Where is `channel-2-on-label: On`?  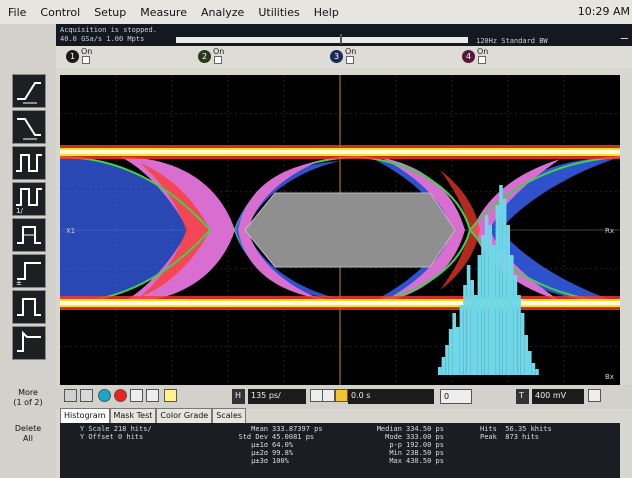 channel-2-on-label: On is located at coordinates (219, 51).